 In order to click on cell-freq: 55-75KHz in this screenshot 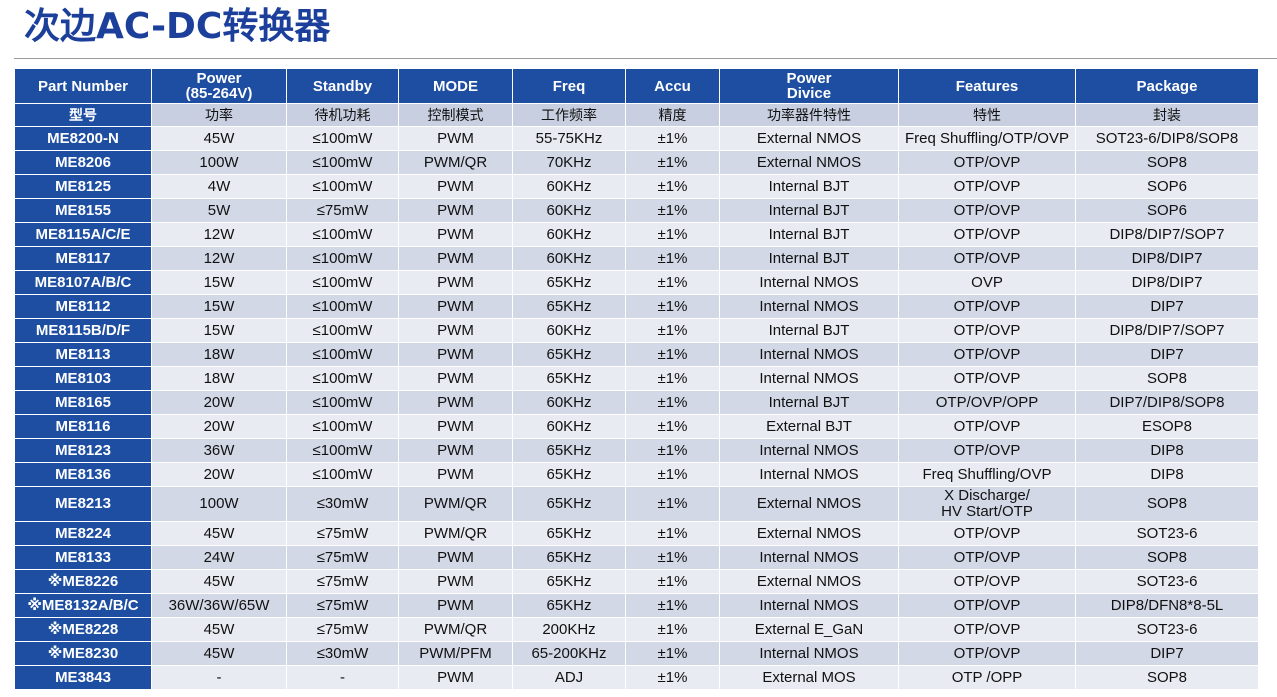, I will do `click(569, 138)`.